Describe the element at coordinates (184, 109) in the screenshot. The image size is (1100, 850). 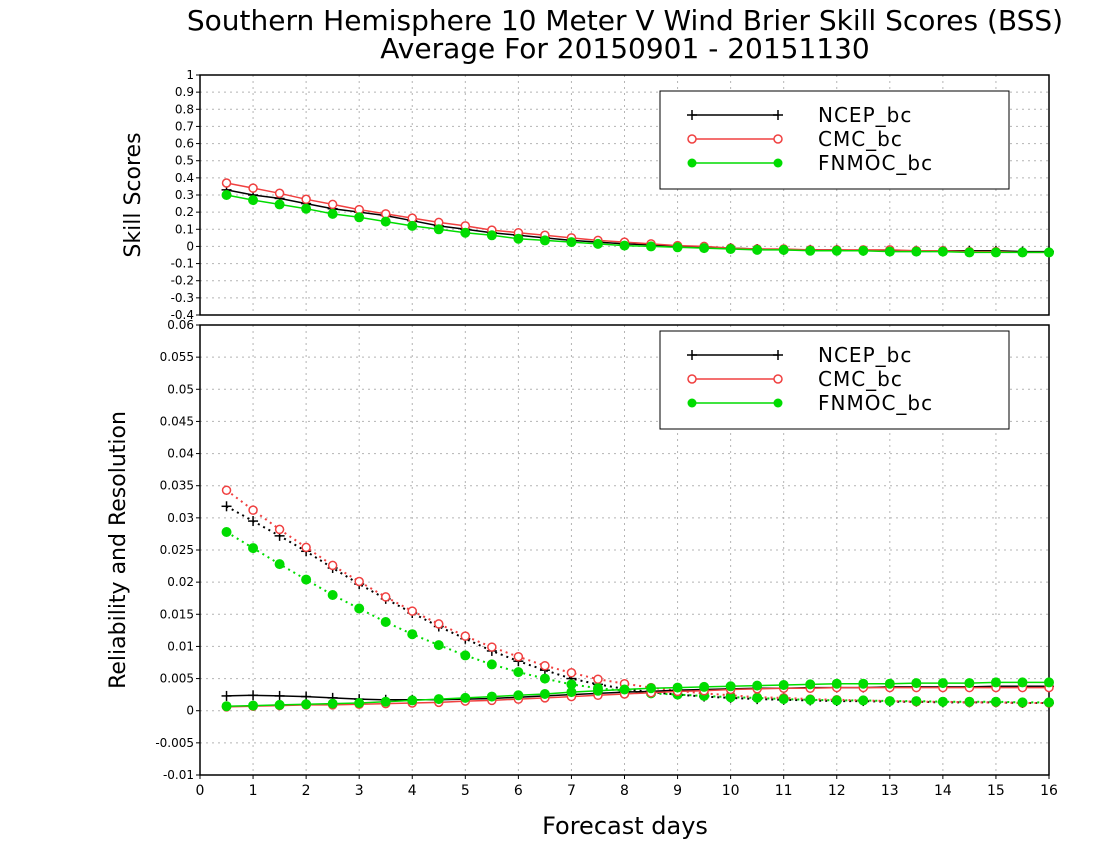
I see `y-tick-label: 0.8` at that location.